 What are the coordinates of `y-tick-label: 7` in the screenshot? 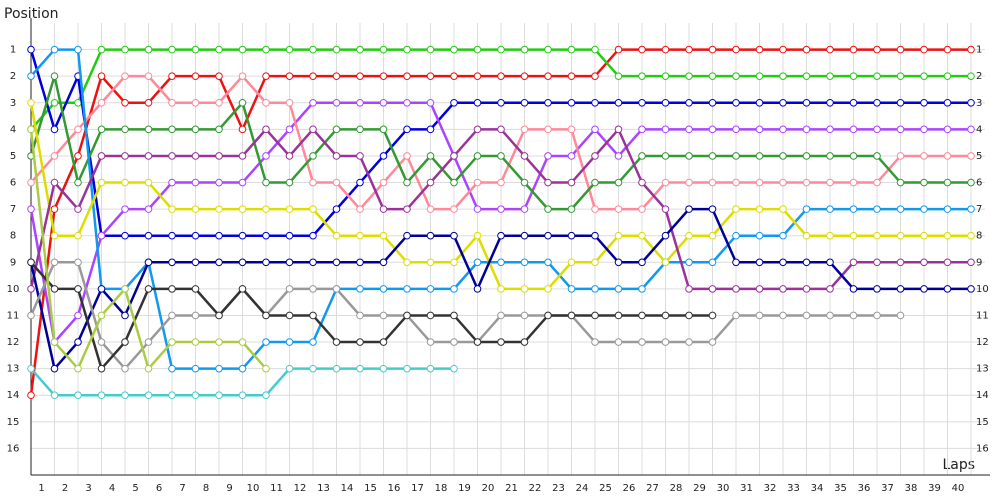 It's located at (13, 209).